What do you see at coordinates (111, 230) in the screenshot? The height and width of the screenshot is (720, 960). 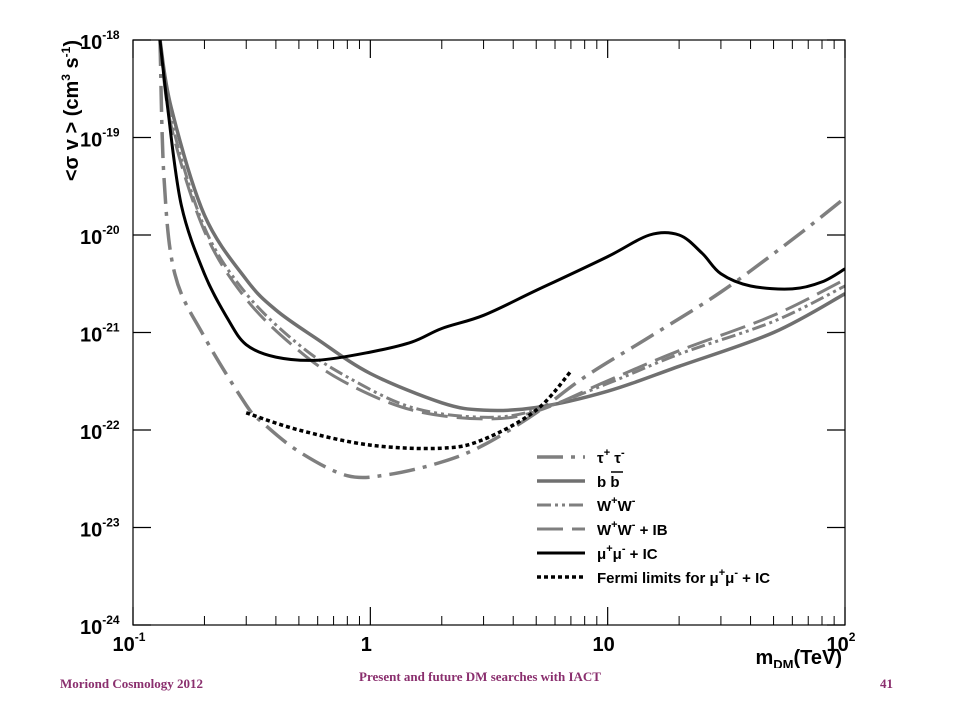 I see `y-tick-label-exponent: -20` at bounding box center [111, 230].